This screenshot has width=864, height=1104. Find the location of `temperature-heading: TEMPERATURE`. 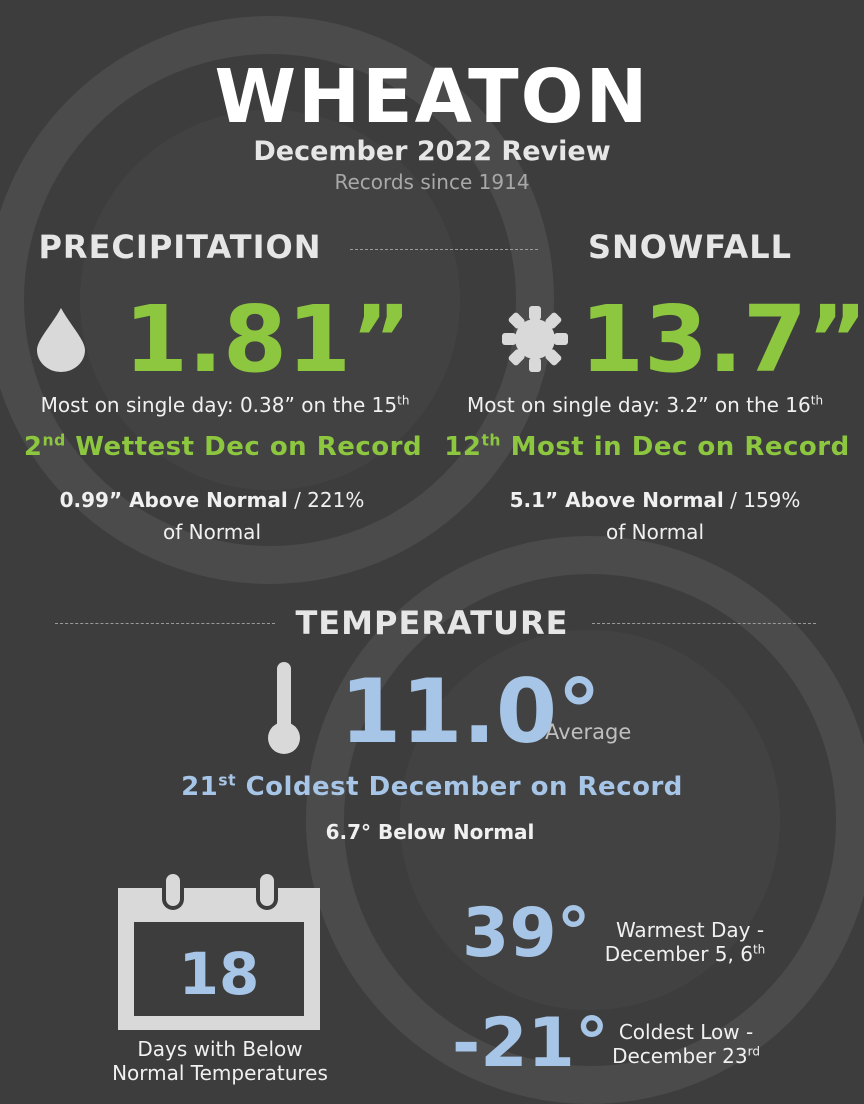

temperature-heading: TEMPERATURE is located at coordinates (432, 623).